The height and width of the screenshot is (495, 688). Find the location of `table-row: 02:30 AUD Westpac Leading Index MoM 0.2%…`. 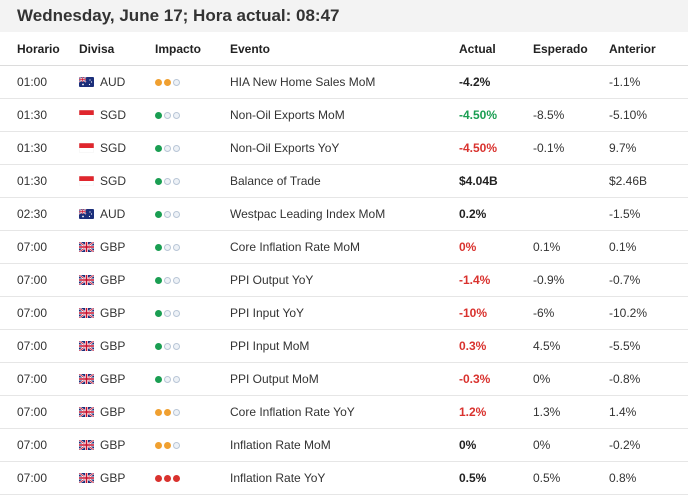

table-row: 02:30 AUD Westpac Leading Index MoM 0.2%… is located at coordinates (344, 214).